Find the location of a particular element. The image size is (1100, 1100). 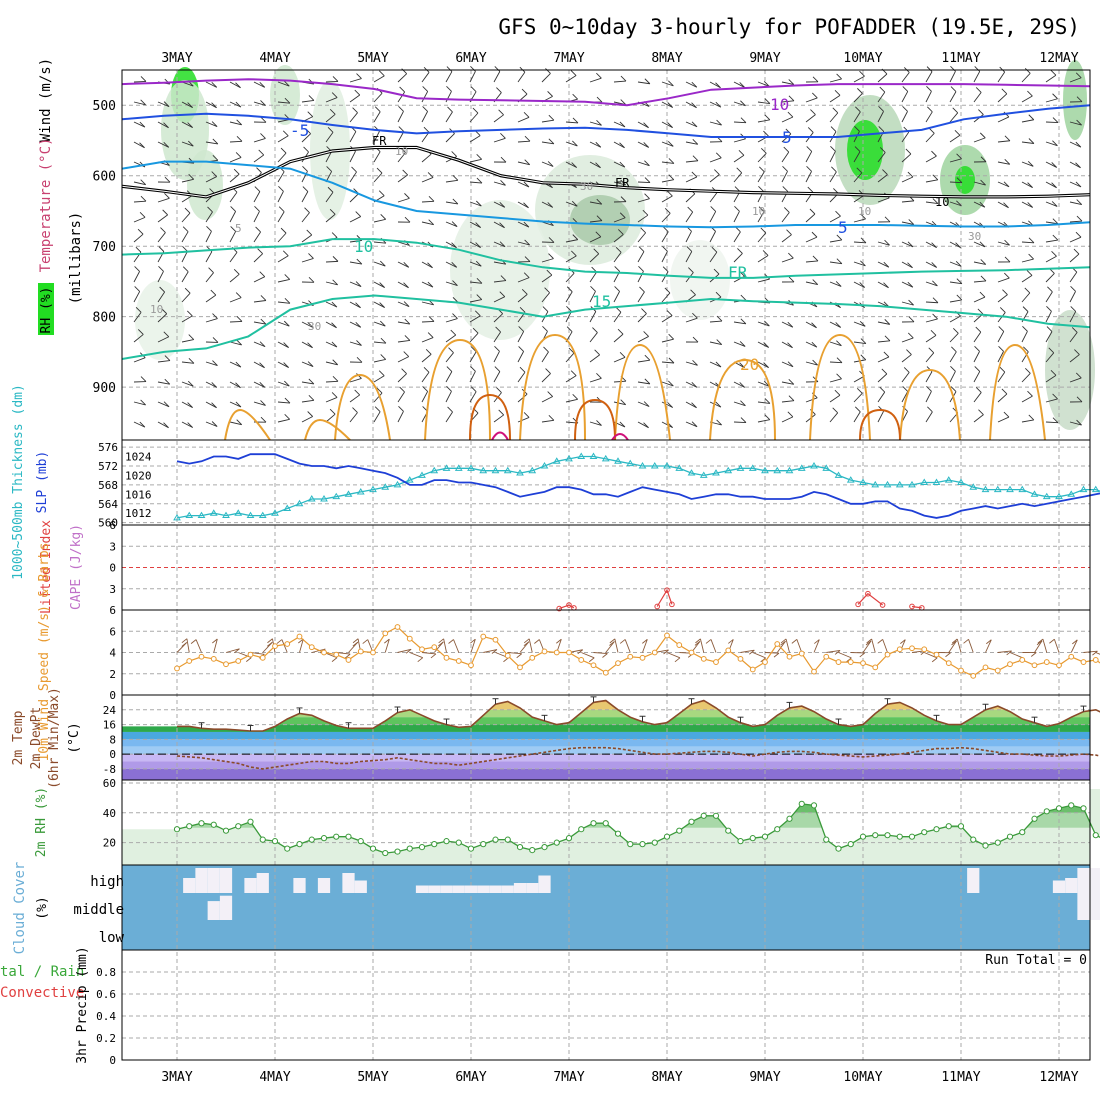

precip-tick-label: 0.8 is located at coordinates (106, 972).